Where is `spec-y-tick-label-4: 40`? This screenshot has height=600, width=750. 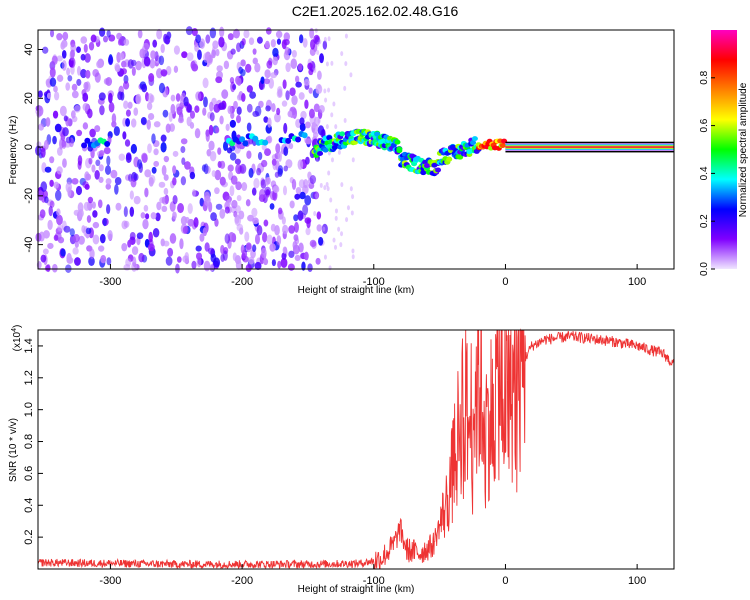 spec-y-tick-label-4: 40 is located at coordinates (29, 49).